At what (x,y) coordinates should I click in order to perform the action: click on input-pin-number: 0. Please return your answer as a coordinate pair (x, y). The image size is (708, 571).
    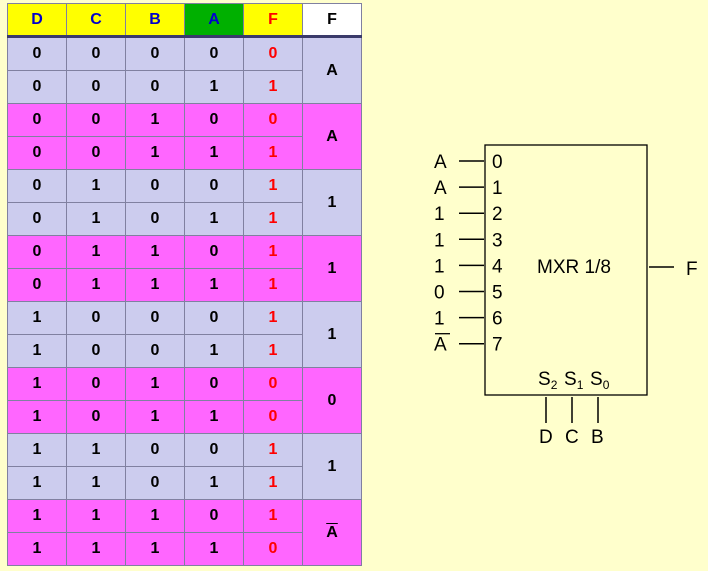
    Looking at the image, I should click on (497, 162).